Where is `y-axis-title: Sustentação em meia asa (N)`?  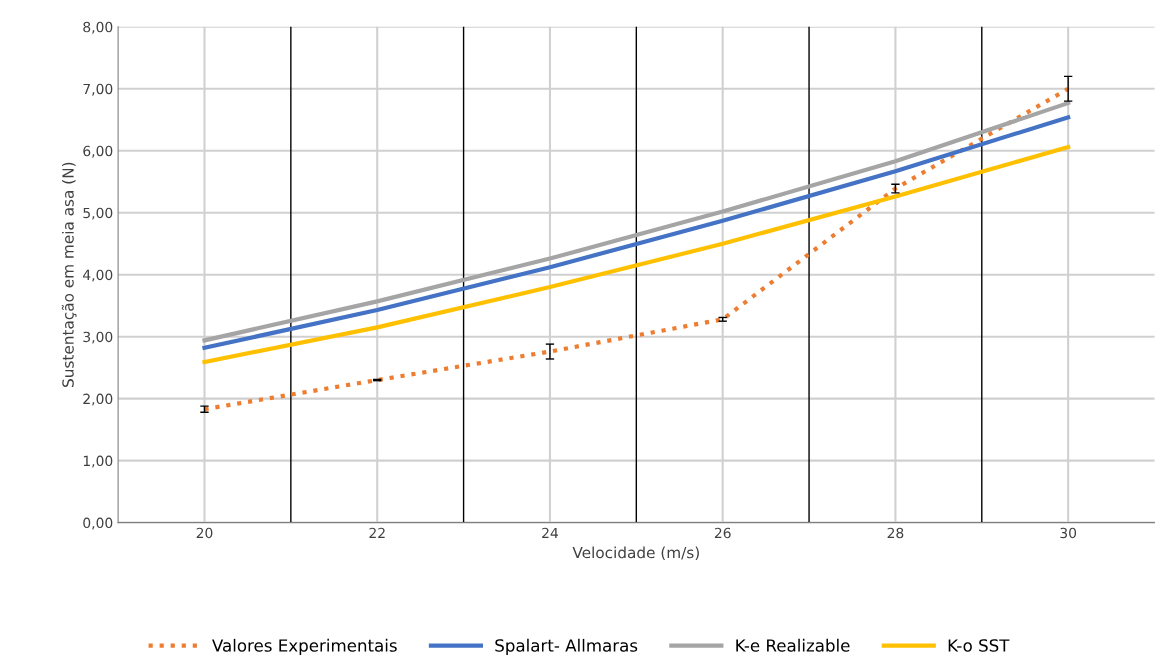
y-axis-title: Sustentação em meia asa (N) is located at coordinates (69, 274).